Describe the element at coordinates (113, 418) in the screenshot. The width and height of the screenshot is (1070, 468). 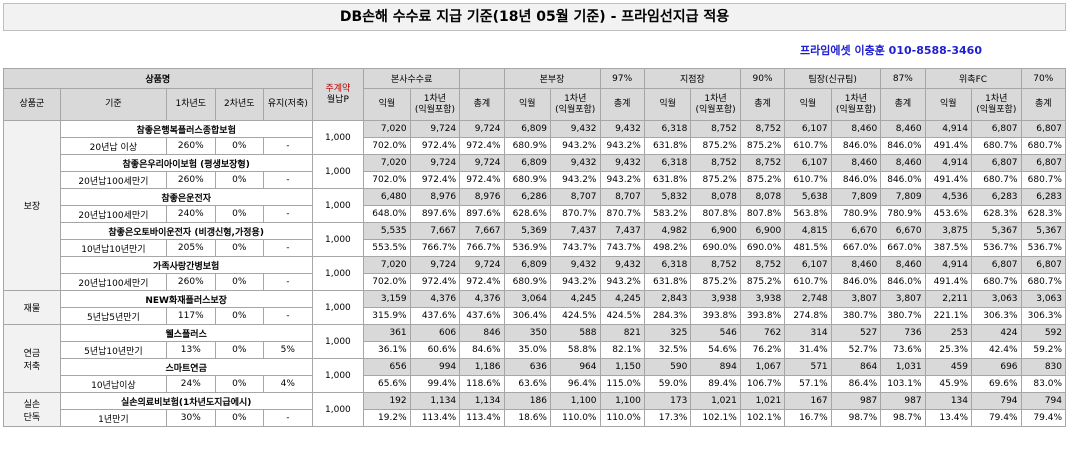
I see `product-basis: 1년만기` at that location.